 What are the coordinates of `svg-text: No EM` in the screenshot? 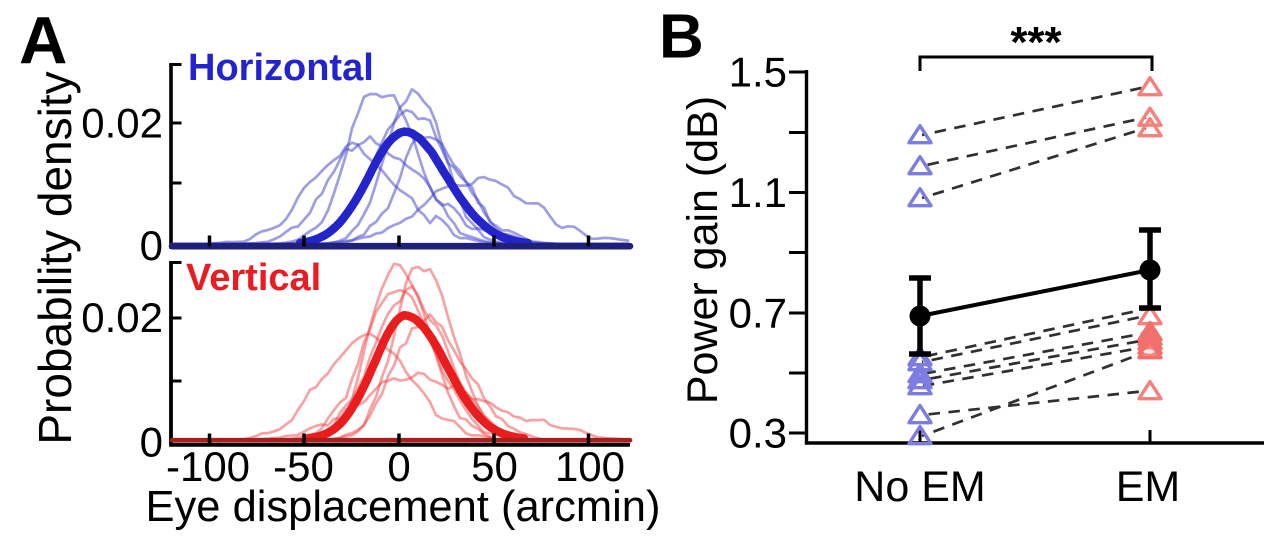 It's located at (919, 487).